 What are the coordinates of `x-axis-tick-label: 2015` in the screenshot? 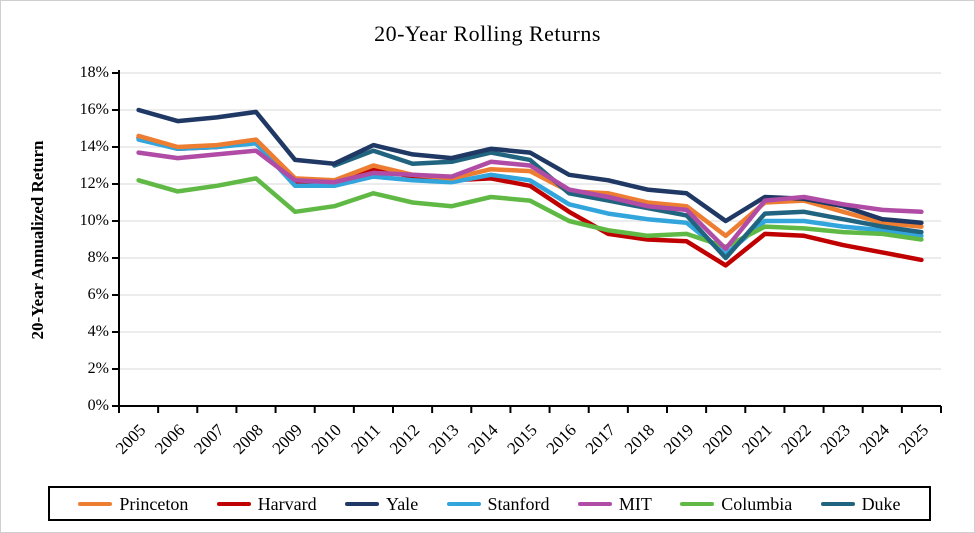 It's located at (521, 438).